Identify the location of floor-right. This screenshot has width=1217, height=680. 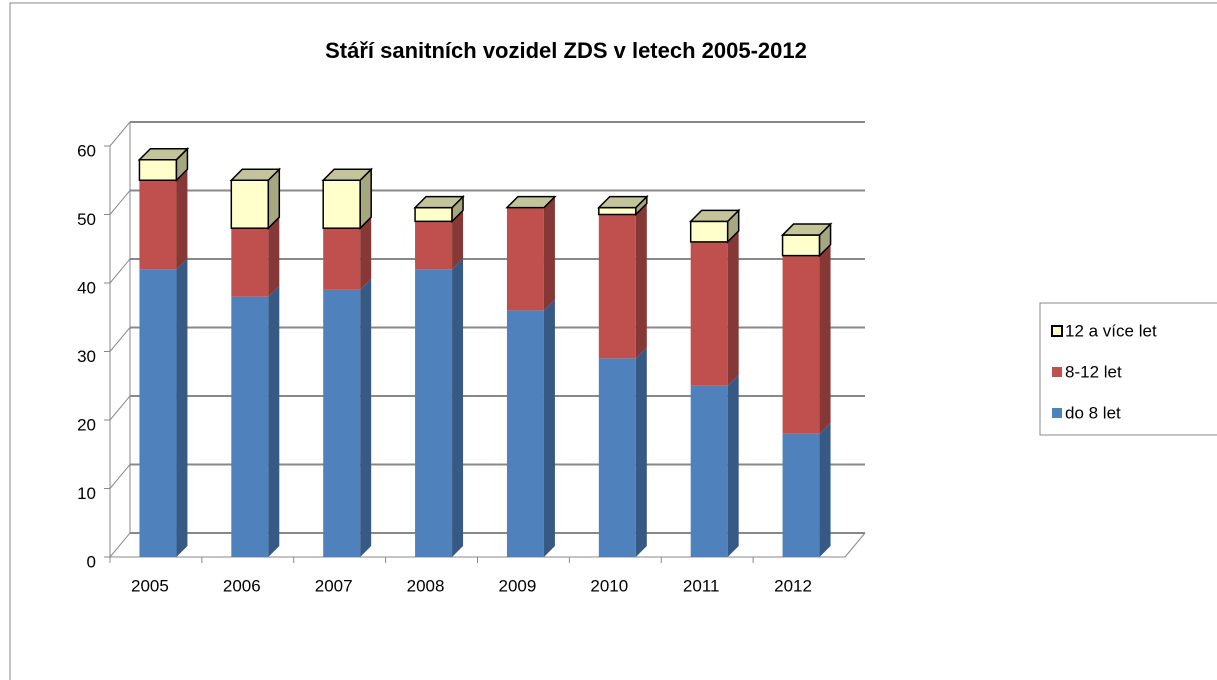
(855, 545).